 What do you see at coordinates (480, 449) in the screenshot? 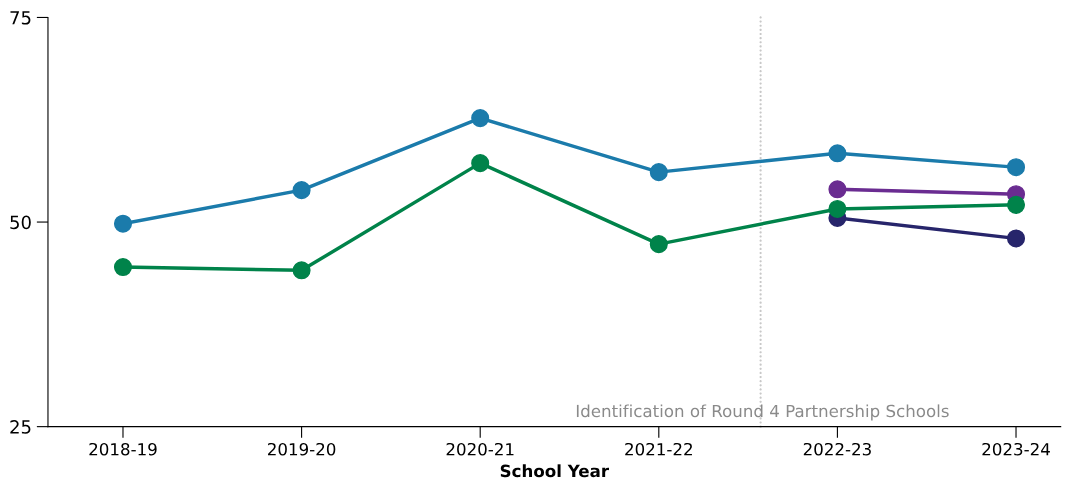
I see `x-tick-label: 2020-21` at bounding box center [480, 449].